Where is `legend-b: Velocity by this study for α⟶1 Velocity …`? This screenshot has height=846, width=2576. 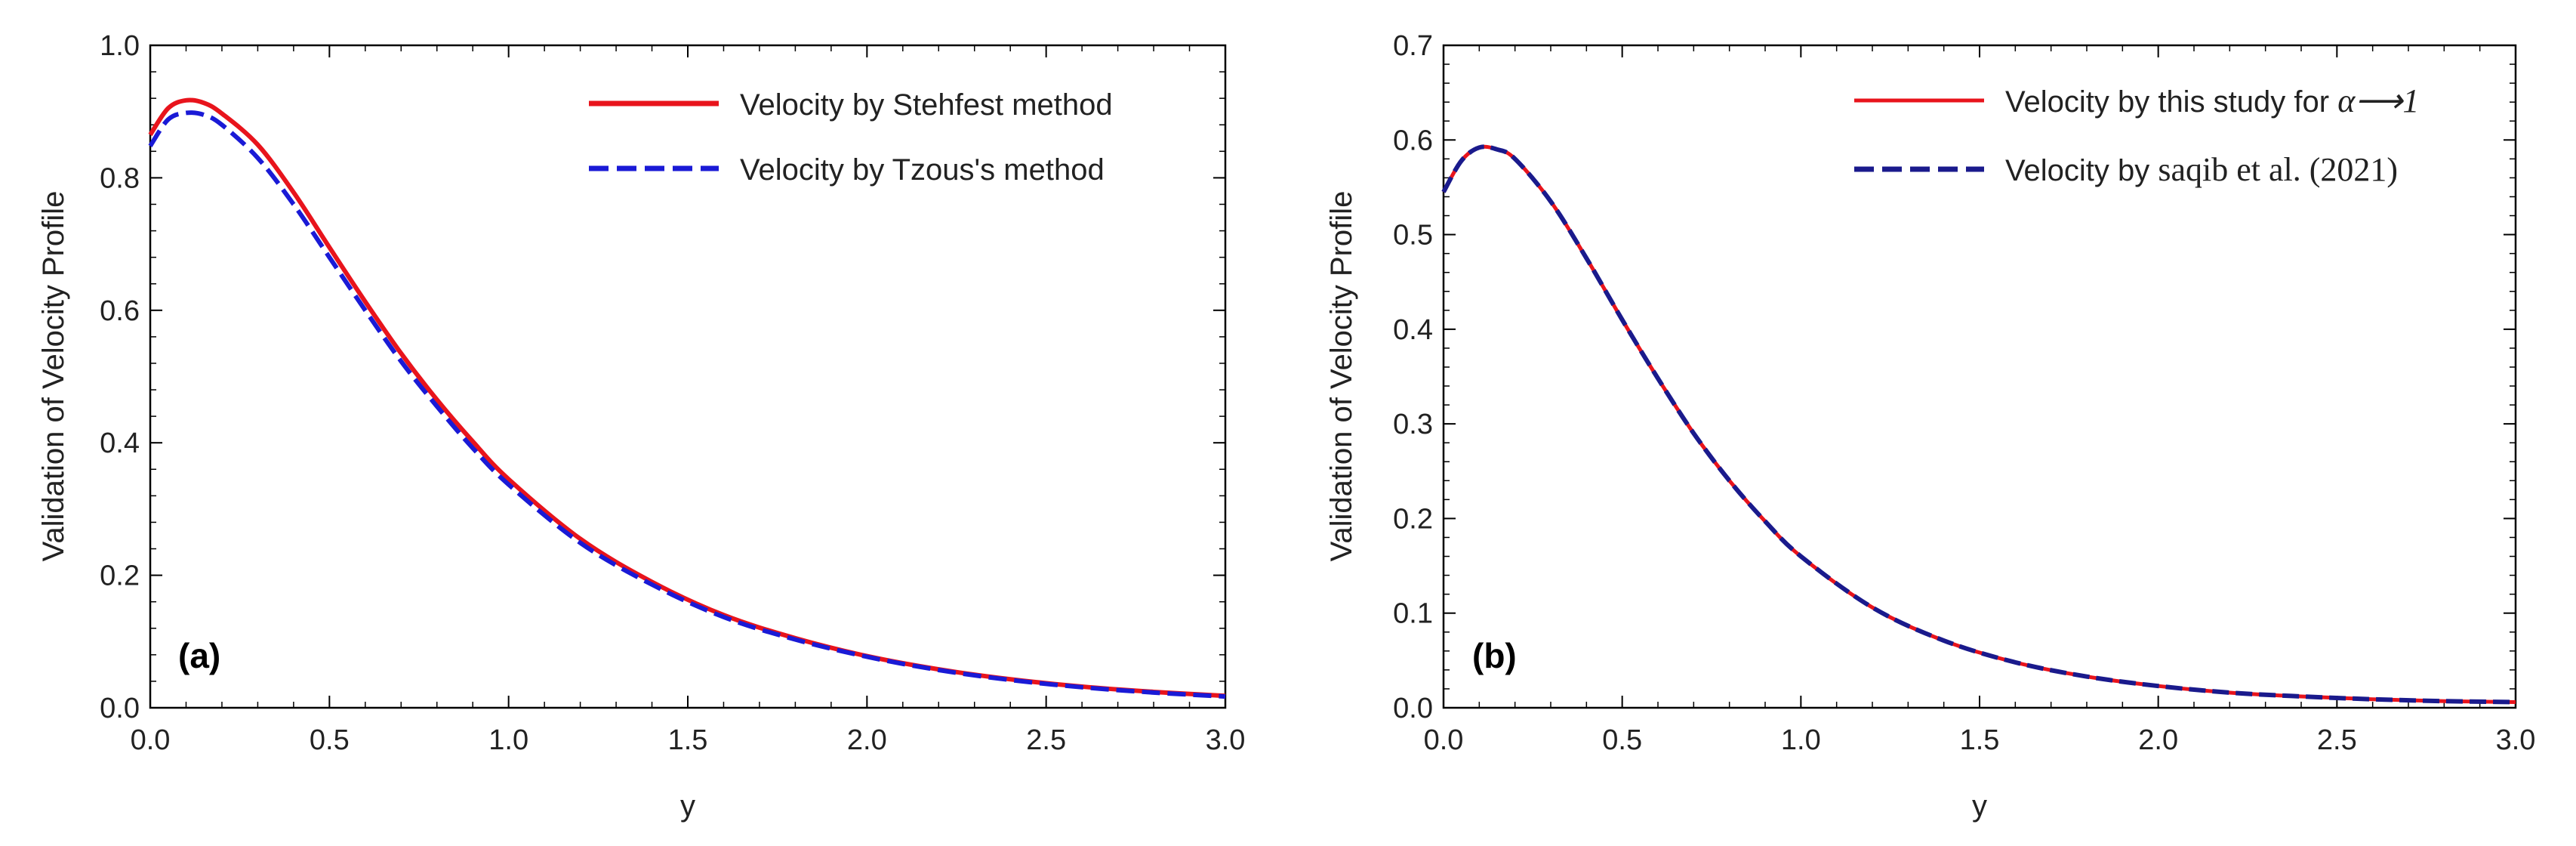
legend-b: Velocity by this study for α⟶1 Velocity … is located at coordinates (2136, 135).